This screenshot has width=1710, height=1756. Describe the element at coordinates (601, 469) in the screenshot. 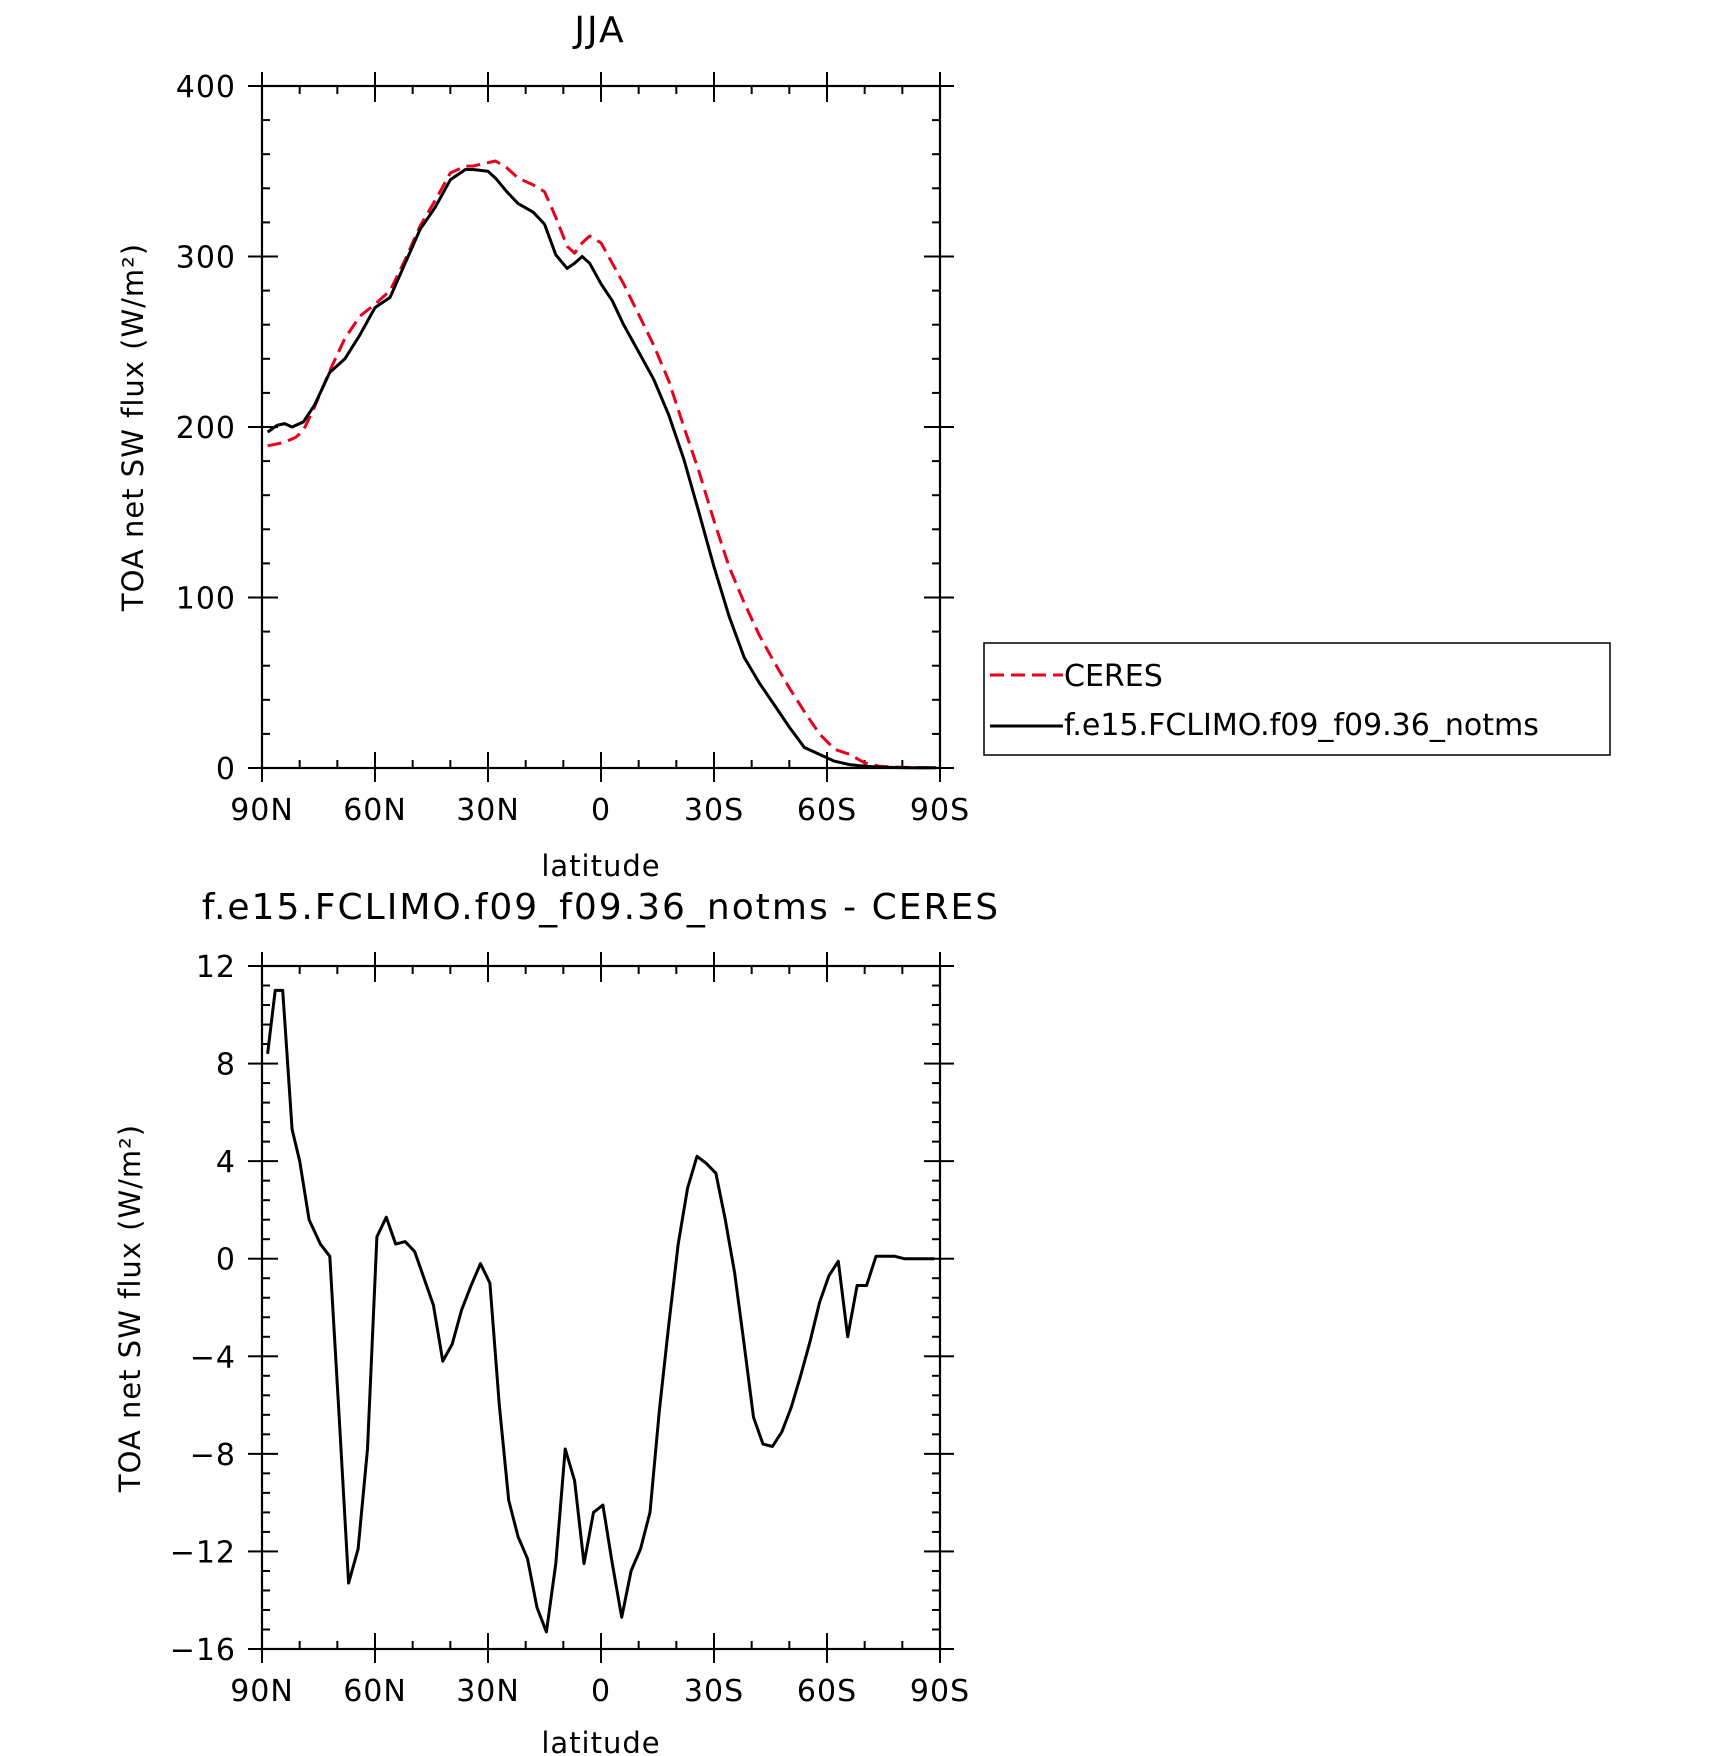

I see `top-series-line-f-e15-fclimo-f09-f09-36-notms` at that location.